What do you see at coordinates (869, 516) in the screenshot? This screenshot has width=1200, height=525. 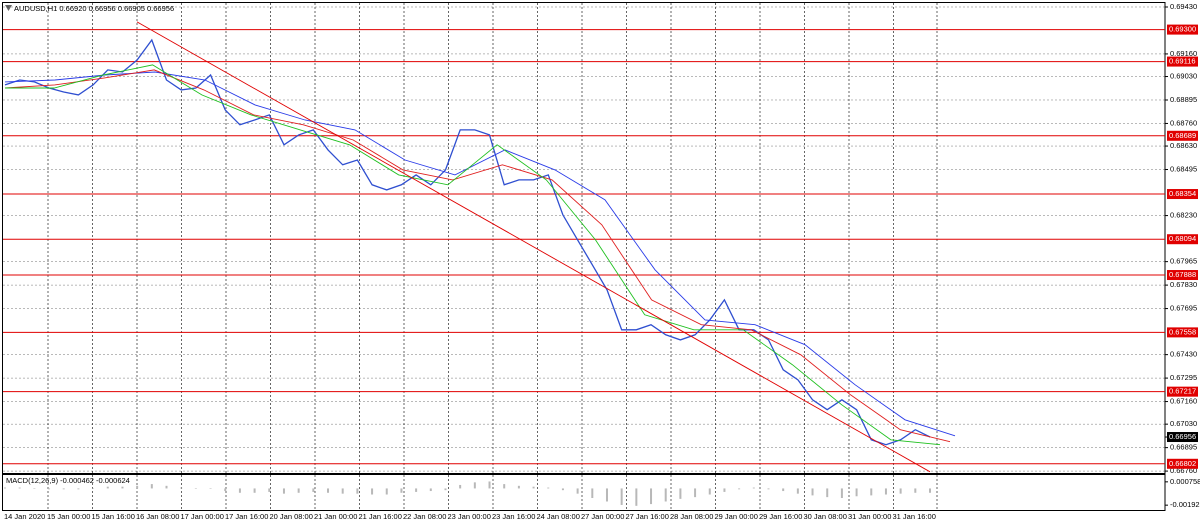 I see `x-tick-label: 31 Jan 00:00` at bounding box center [869, 516].